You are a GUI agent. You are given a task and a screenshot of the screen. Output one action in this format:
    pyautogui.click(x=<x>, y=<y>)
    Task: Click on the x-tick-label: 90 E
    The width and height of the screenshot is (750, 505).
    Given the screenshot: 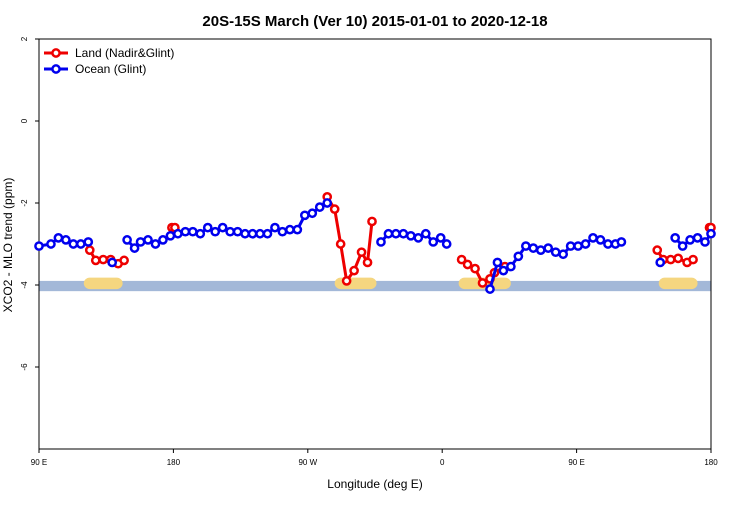 What is the action you would take?
    pyautogui.click(x=576, y=462)
    